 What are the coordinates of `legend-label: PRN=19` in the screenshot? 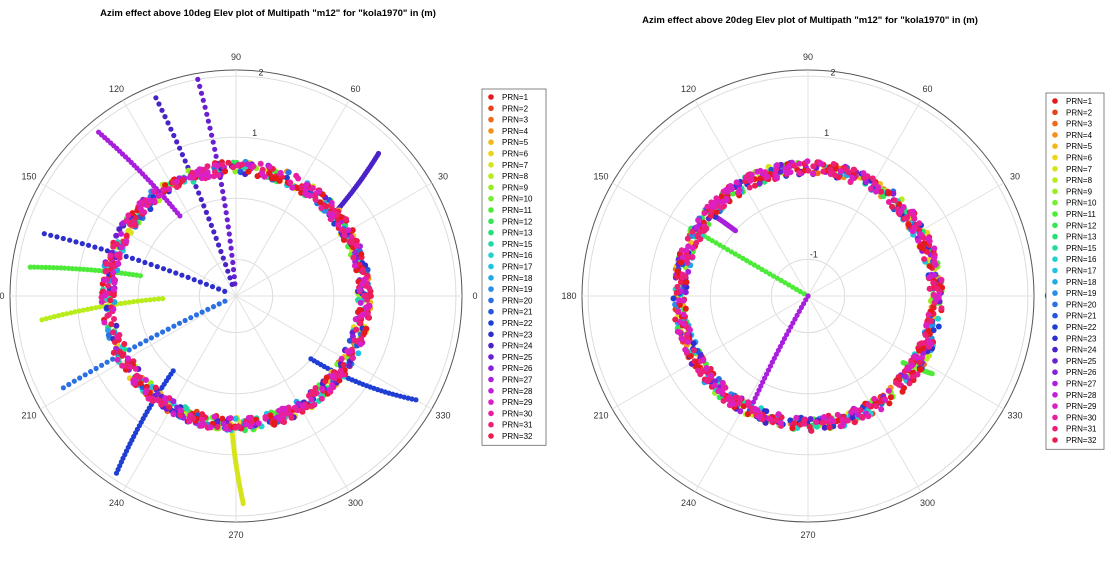 It's located at (1081, 293).